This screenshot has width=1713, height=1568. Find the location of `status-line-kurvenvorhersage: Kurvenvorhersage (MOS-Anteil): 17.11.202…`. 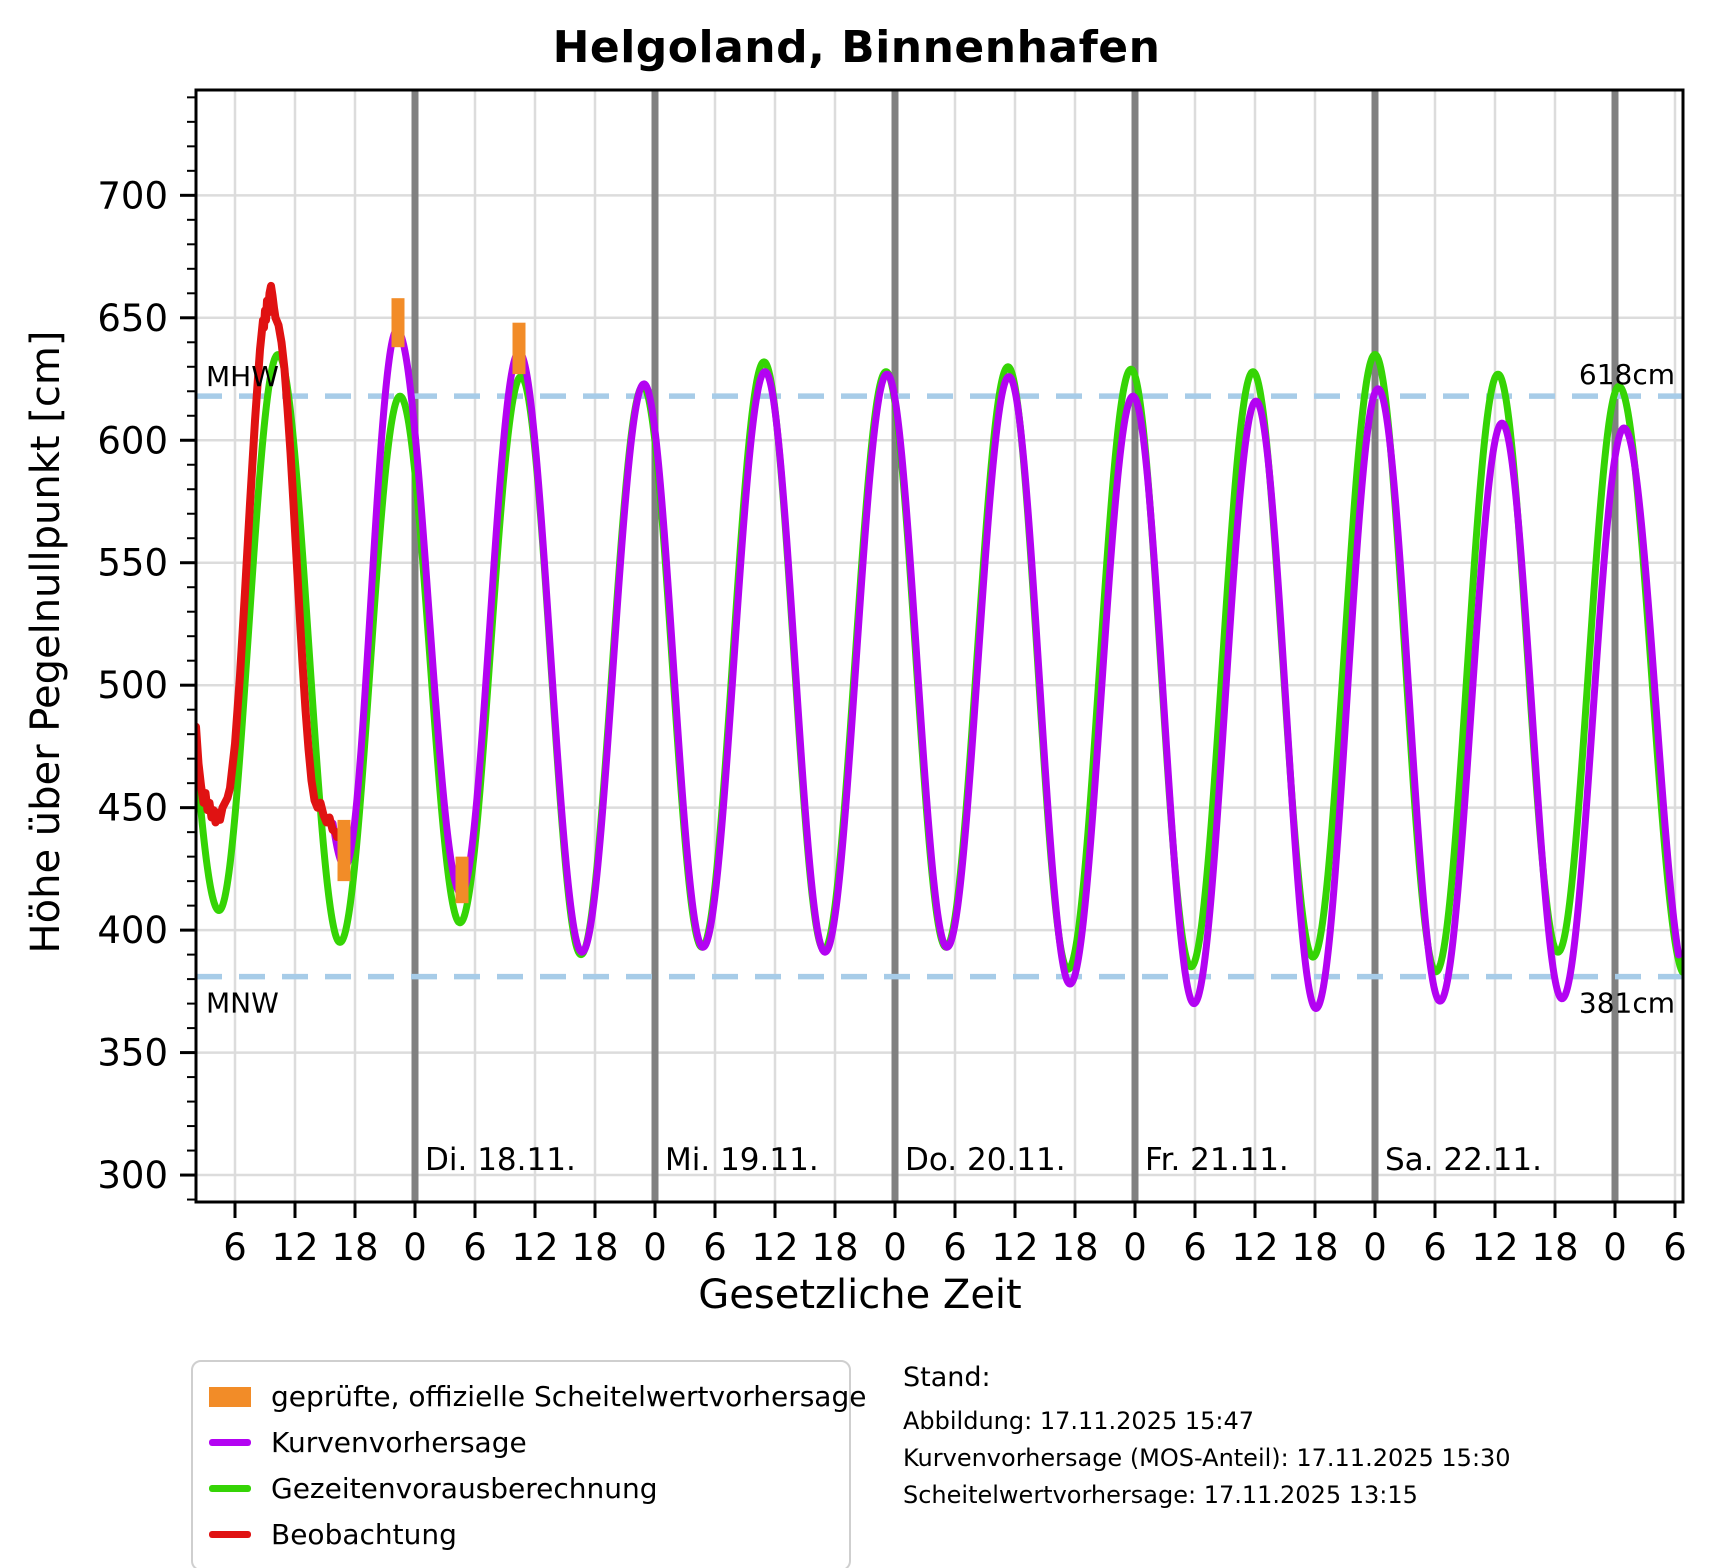

status-line-kurvenvorhersage: Kurvenvorhersage (MOS-Anteil): 17.11.202… is located at coordinates (1207, 1458).